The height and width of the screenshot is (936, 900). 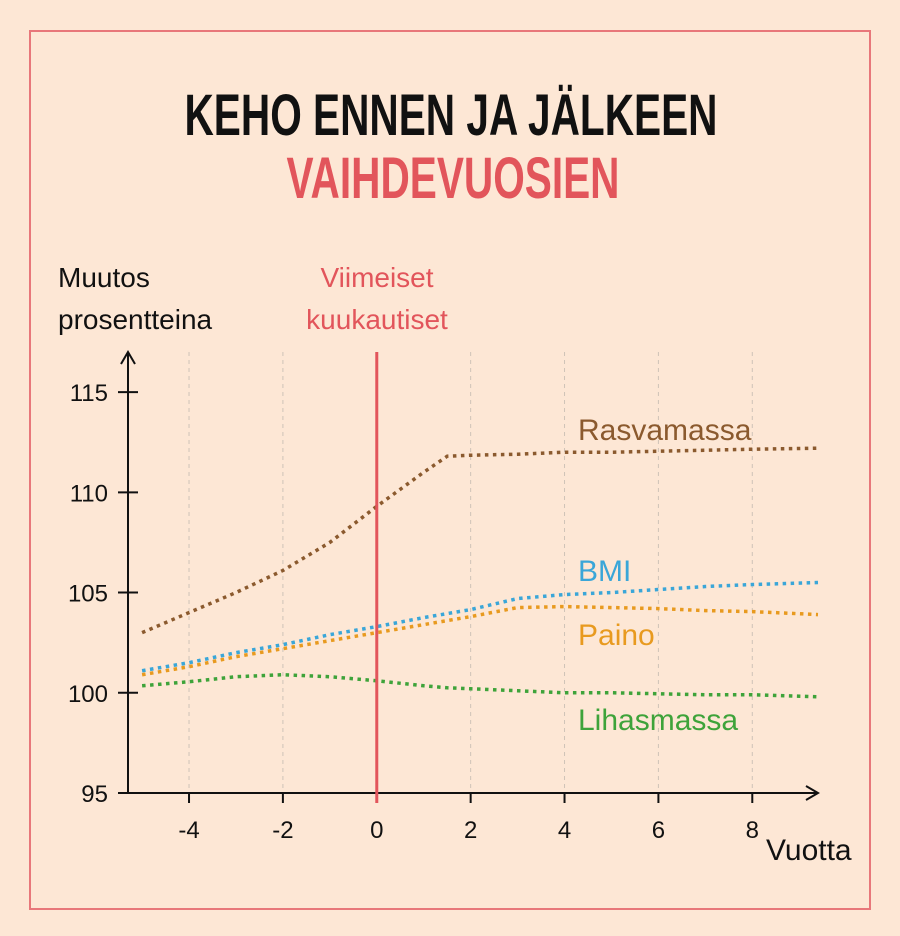 I want to click on series-label: Lihasmassa, so click(x=658, y=720).